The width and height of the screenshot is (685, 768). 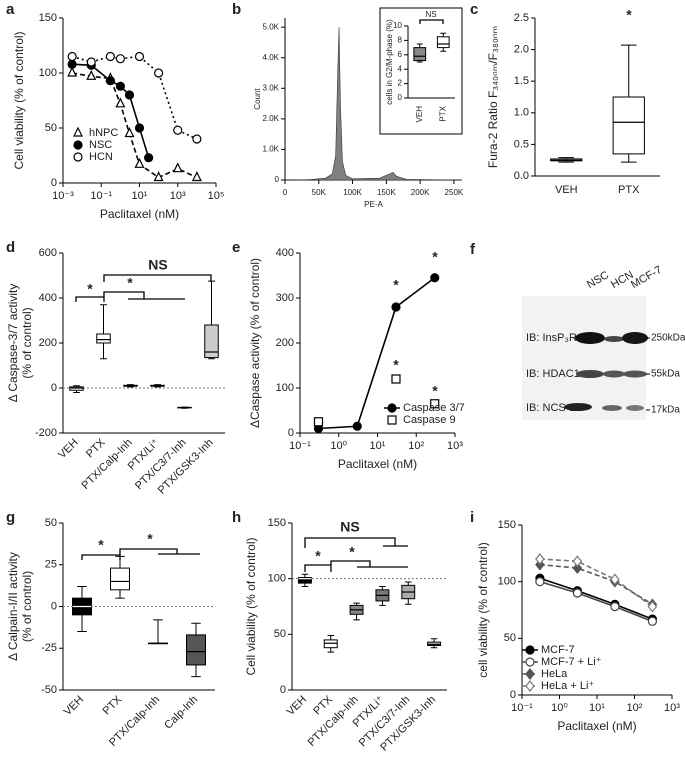 What do you see at coordinates (397, 25) in the screenshot?
I see `y-tick-label: 10` at bounding box center [397, 25].